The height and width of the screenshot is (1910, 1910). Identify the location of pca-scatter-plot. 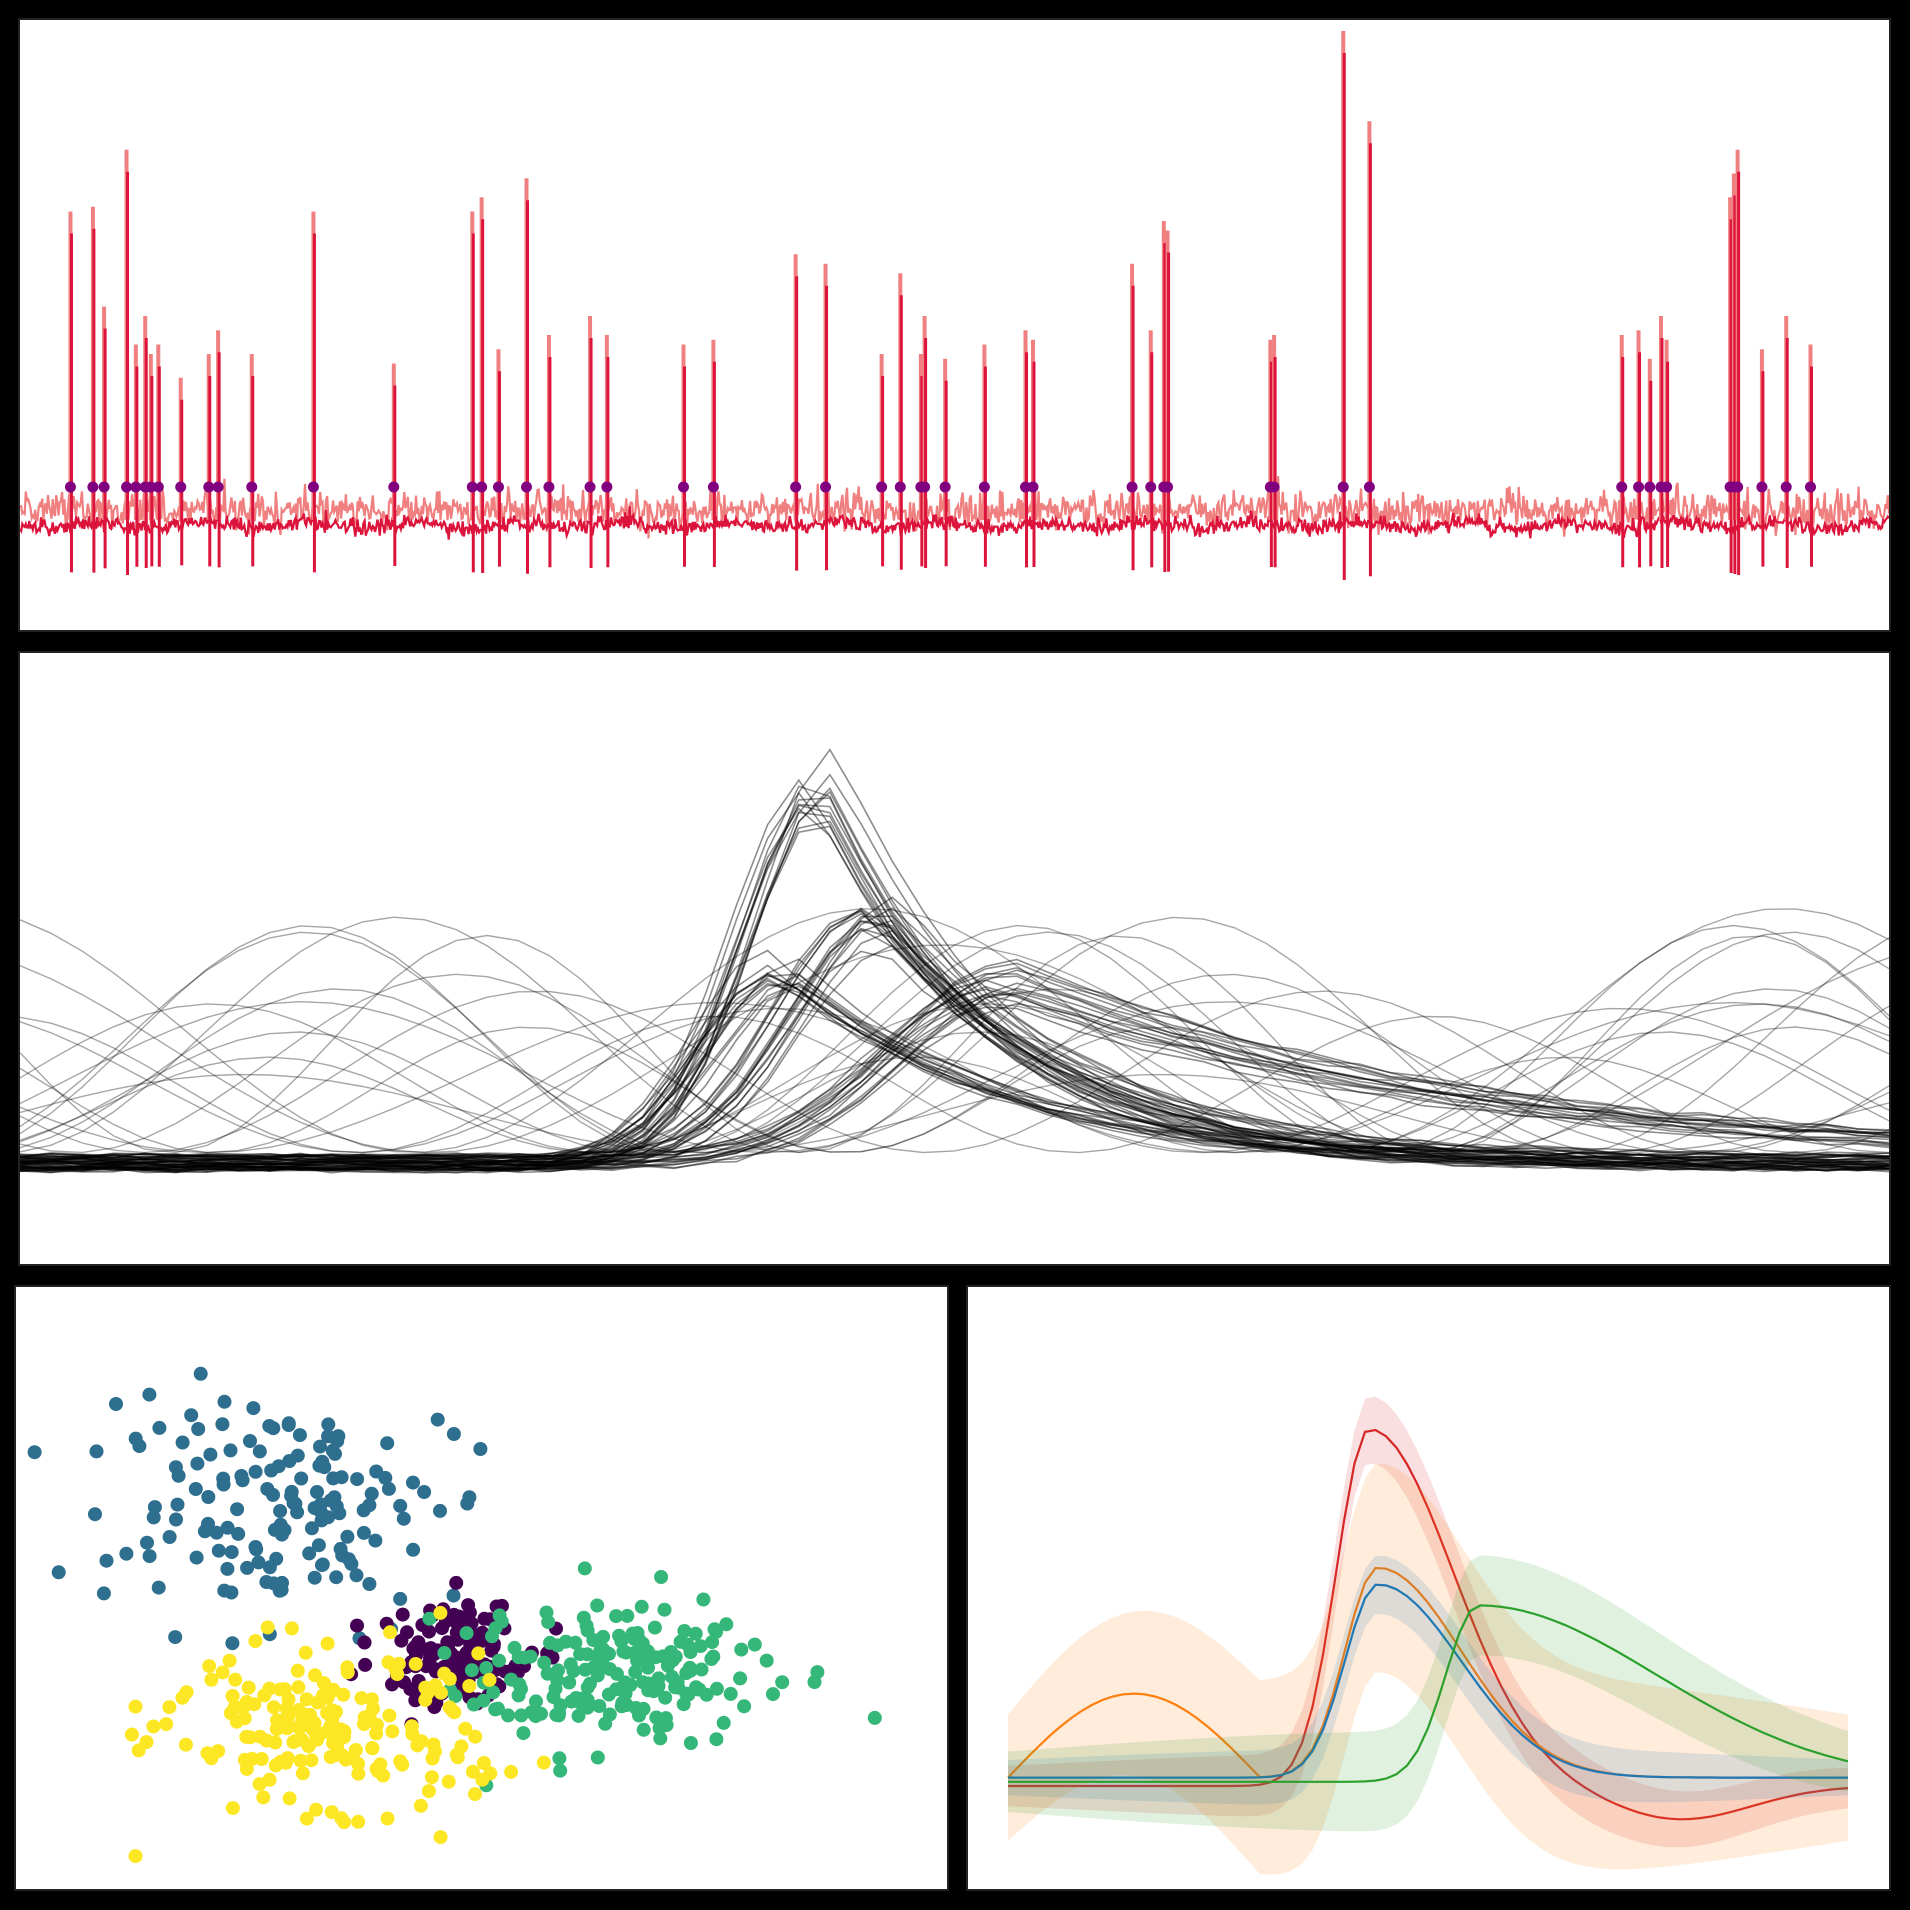
(454, 1615).